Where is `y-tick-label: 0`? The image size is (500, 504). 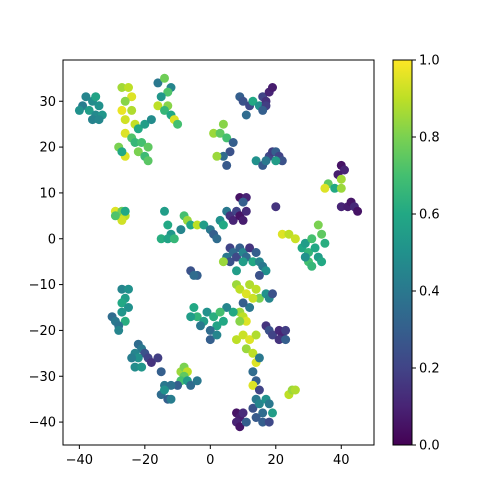 y-tick-label: 0 is located at coordinates (52, 239).